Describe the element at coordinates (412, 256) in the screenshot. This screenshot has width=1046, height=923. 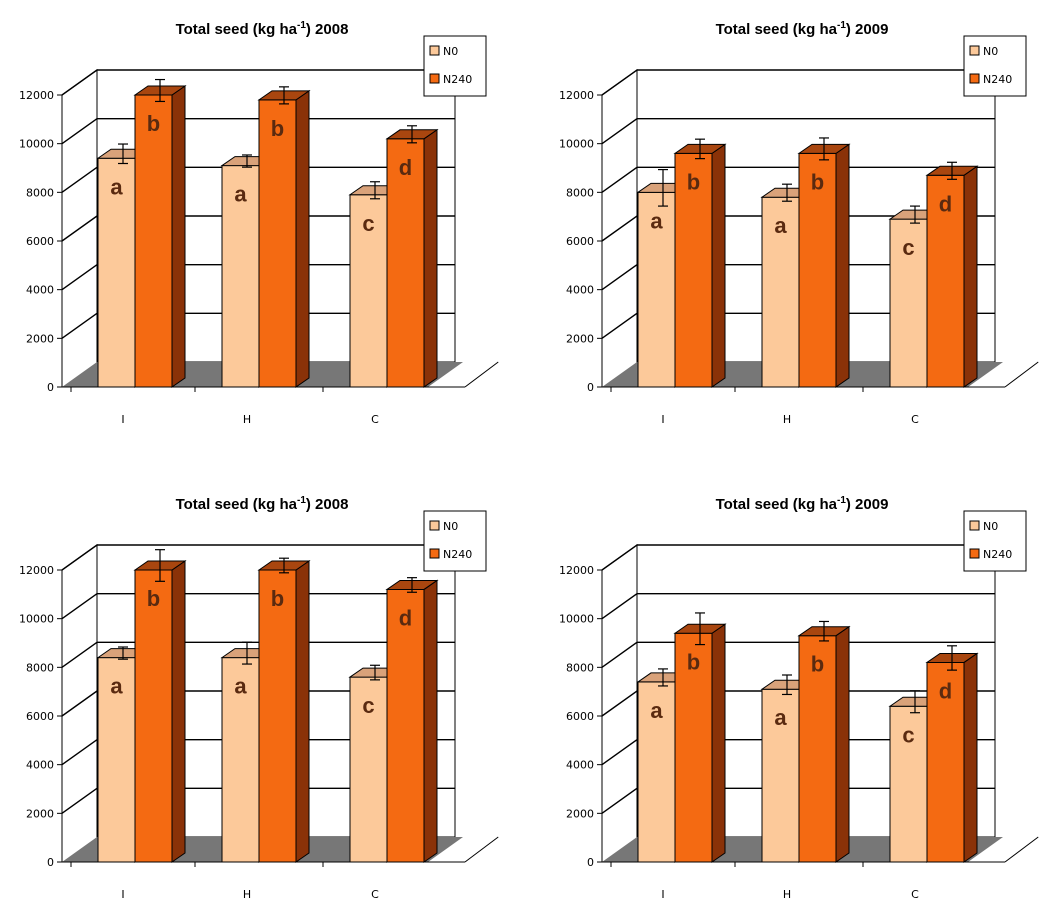
I see `bar-n240: d` at that location.